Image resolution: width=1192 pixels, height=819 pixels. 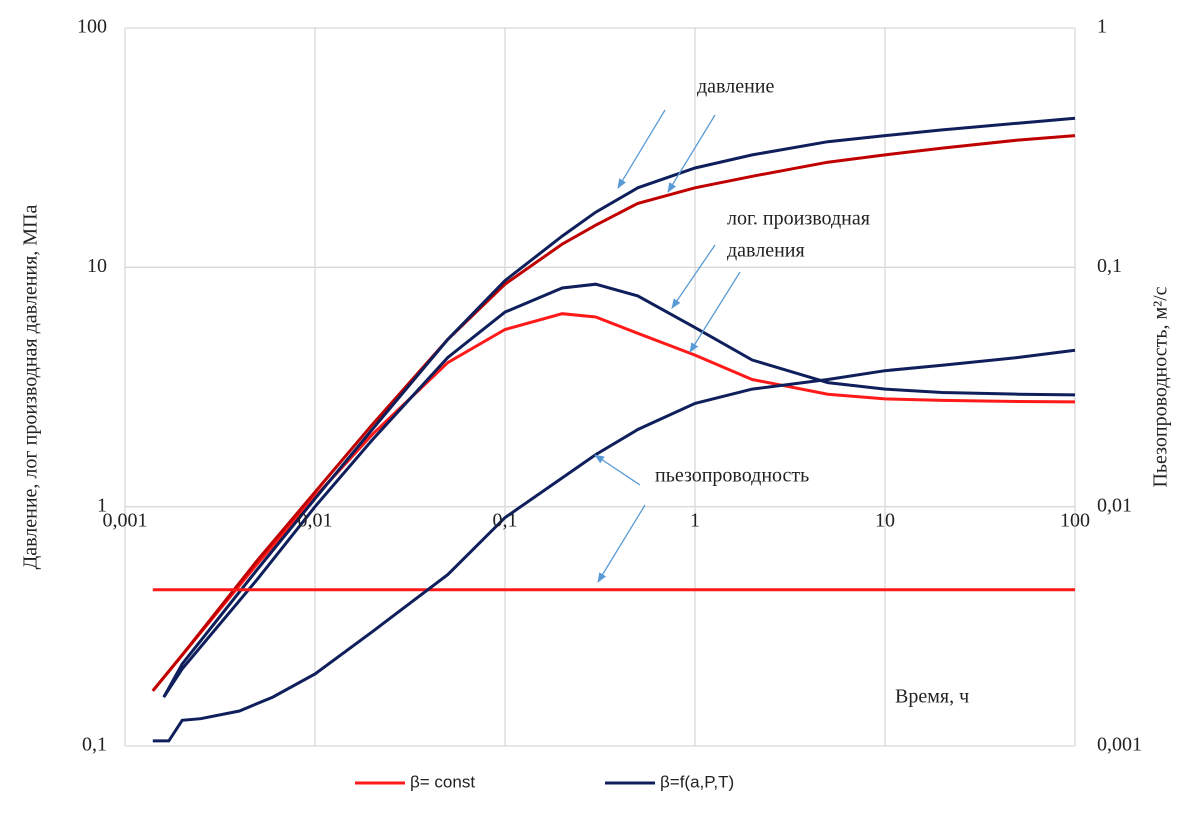 I want to click on y-tick-label: 0,1, so click(x=94, y=745).